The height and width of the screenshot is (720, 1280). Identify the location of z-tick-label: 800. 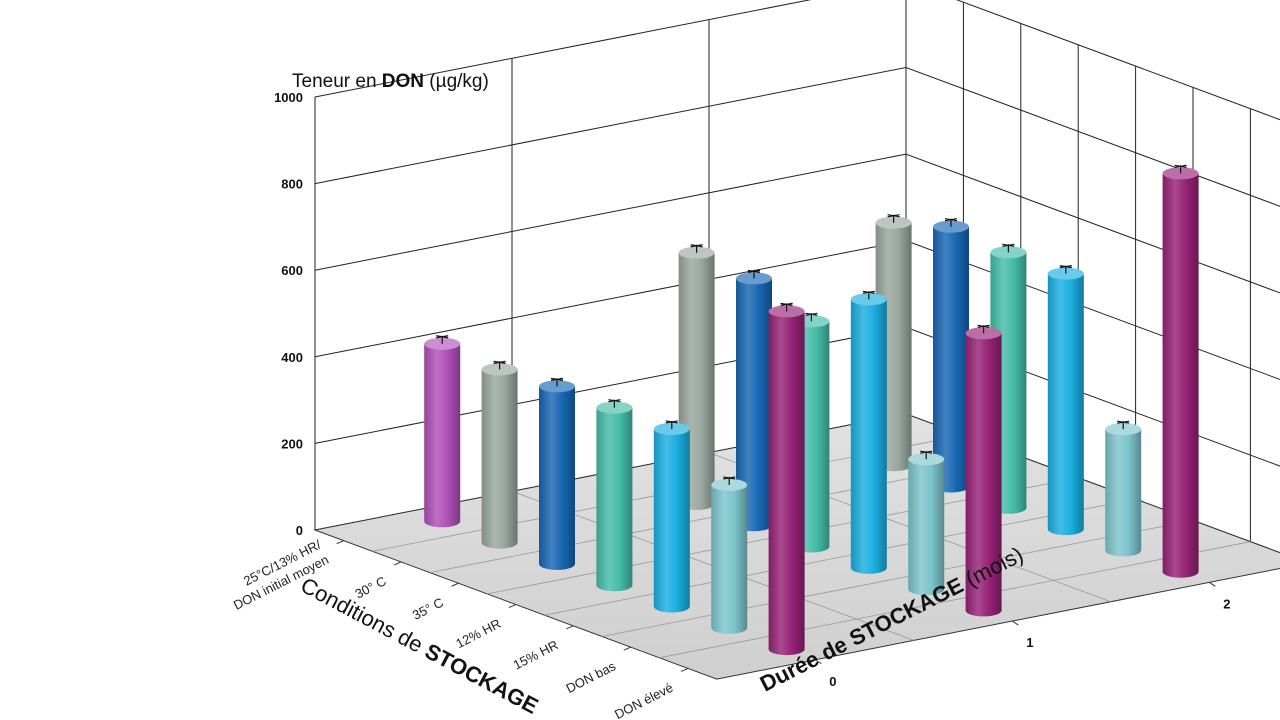
(292, 184).